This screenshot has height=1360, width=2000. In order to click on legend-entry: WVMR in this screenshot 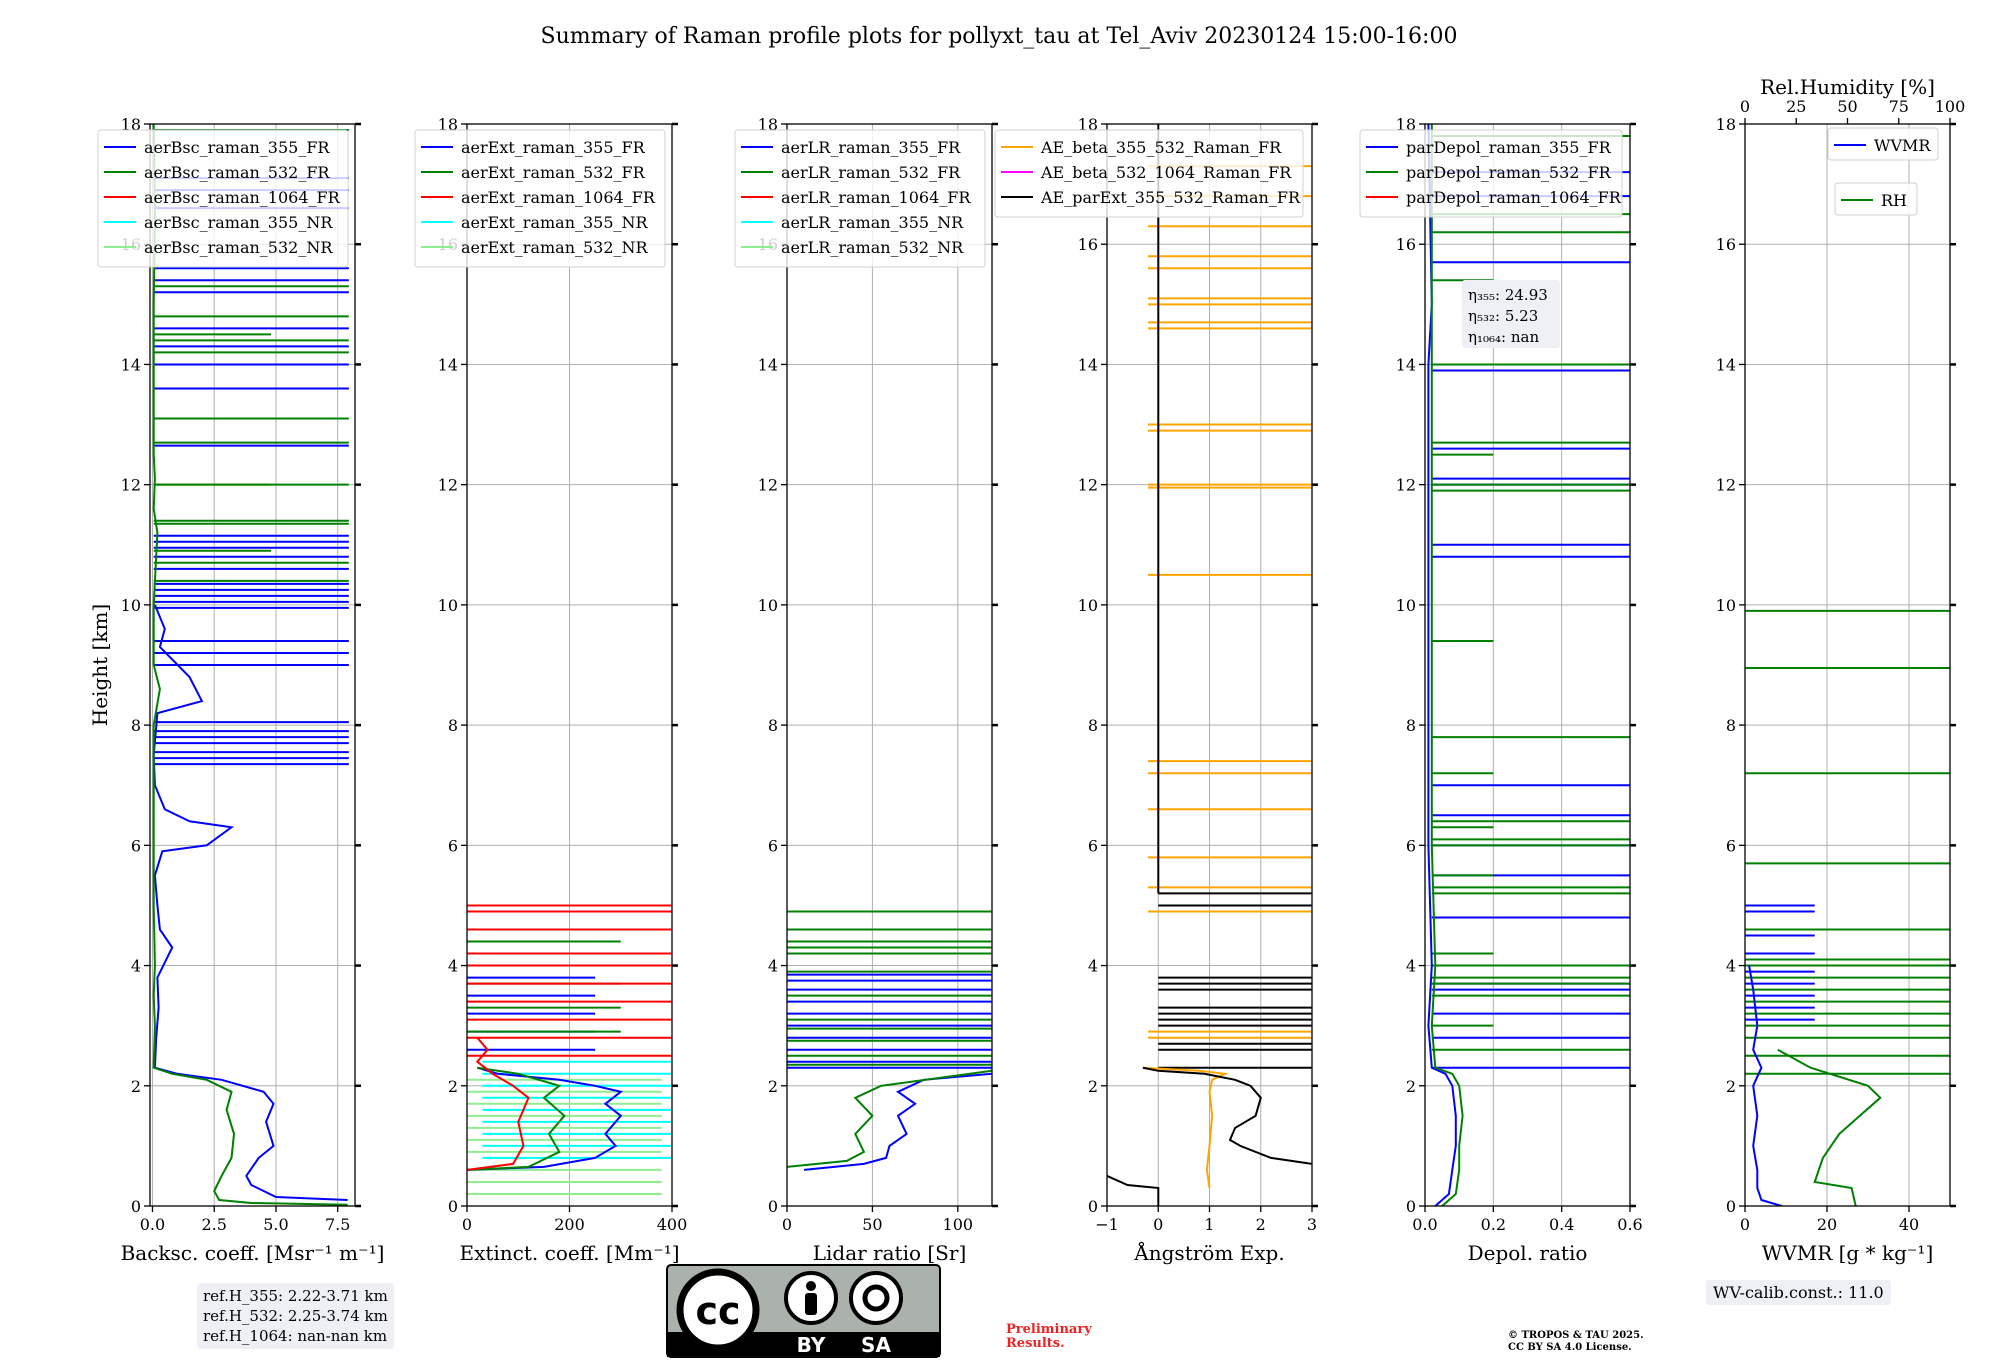, I will do `click(1883, 144)`.